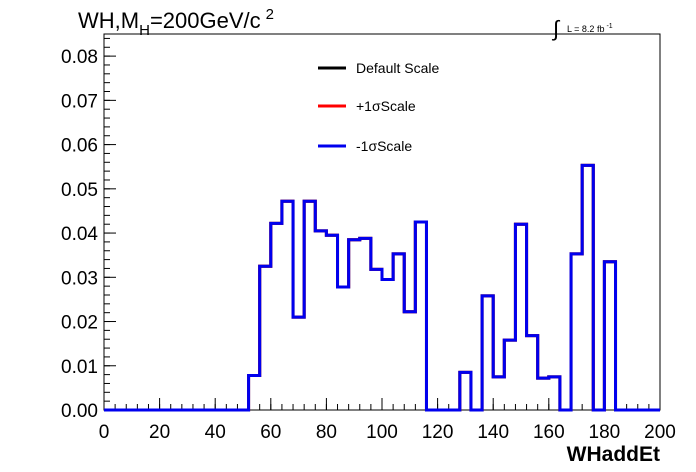  What do you see at coordinates (79, 57) in the screenshot?
I see `y-tick-label: 0.08` at bounding box center [79, 57].